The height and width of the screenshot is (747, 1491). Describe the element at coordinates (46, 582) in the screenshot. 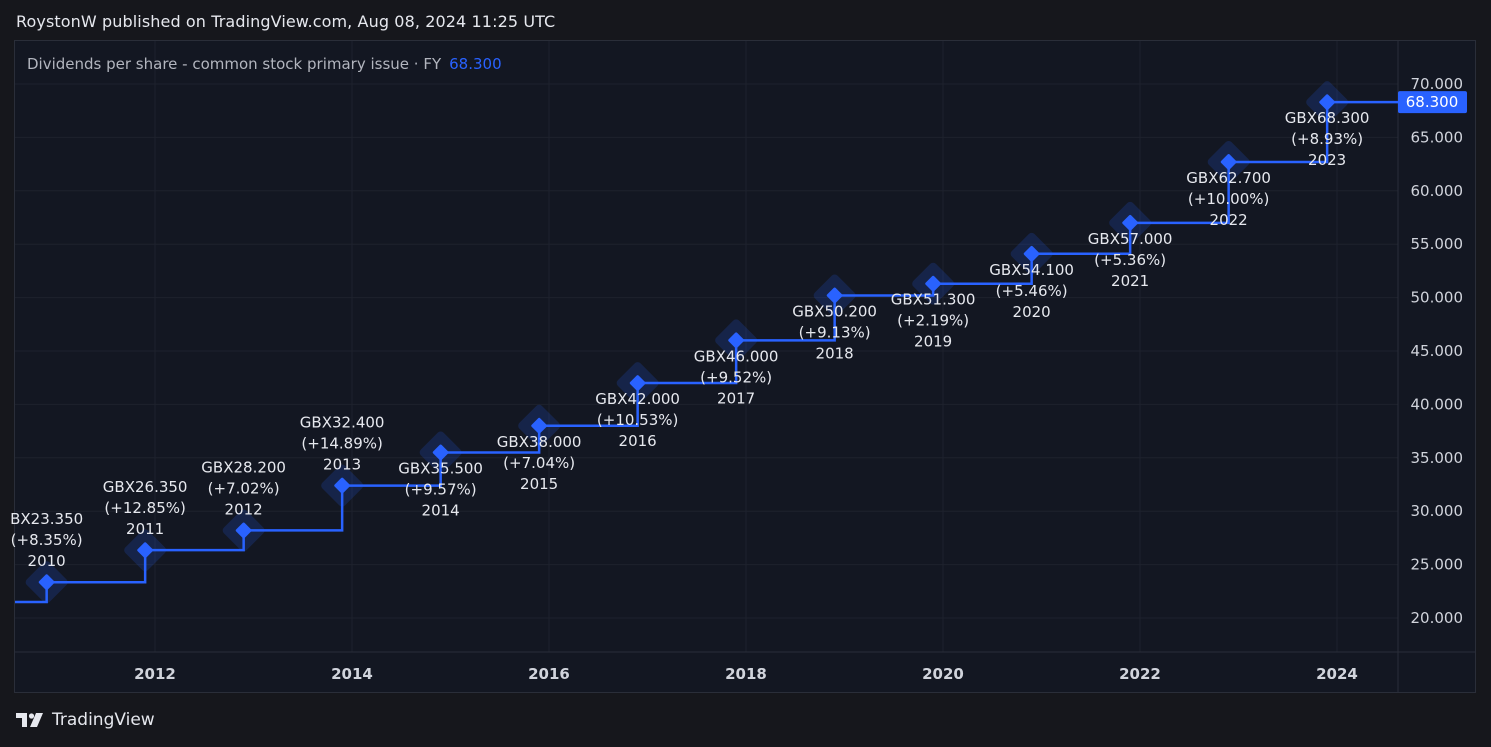

I see `data-point-marker-2010` at that location.